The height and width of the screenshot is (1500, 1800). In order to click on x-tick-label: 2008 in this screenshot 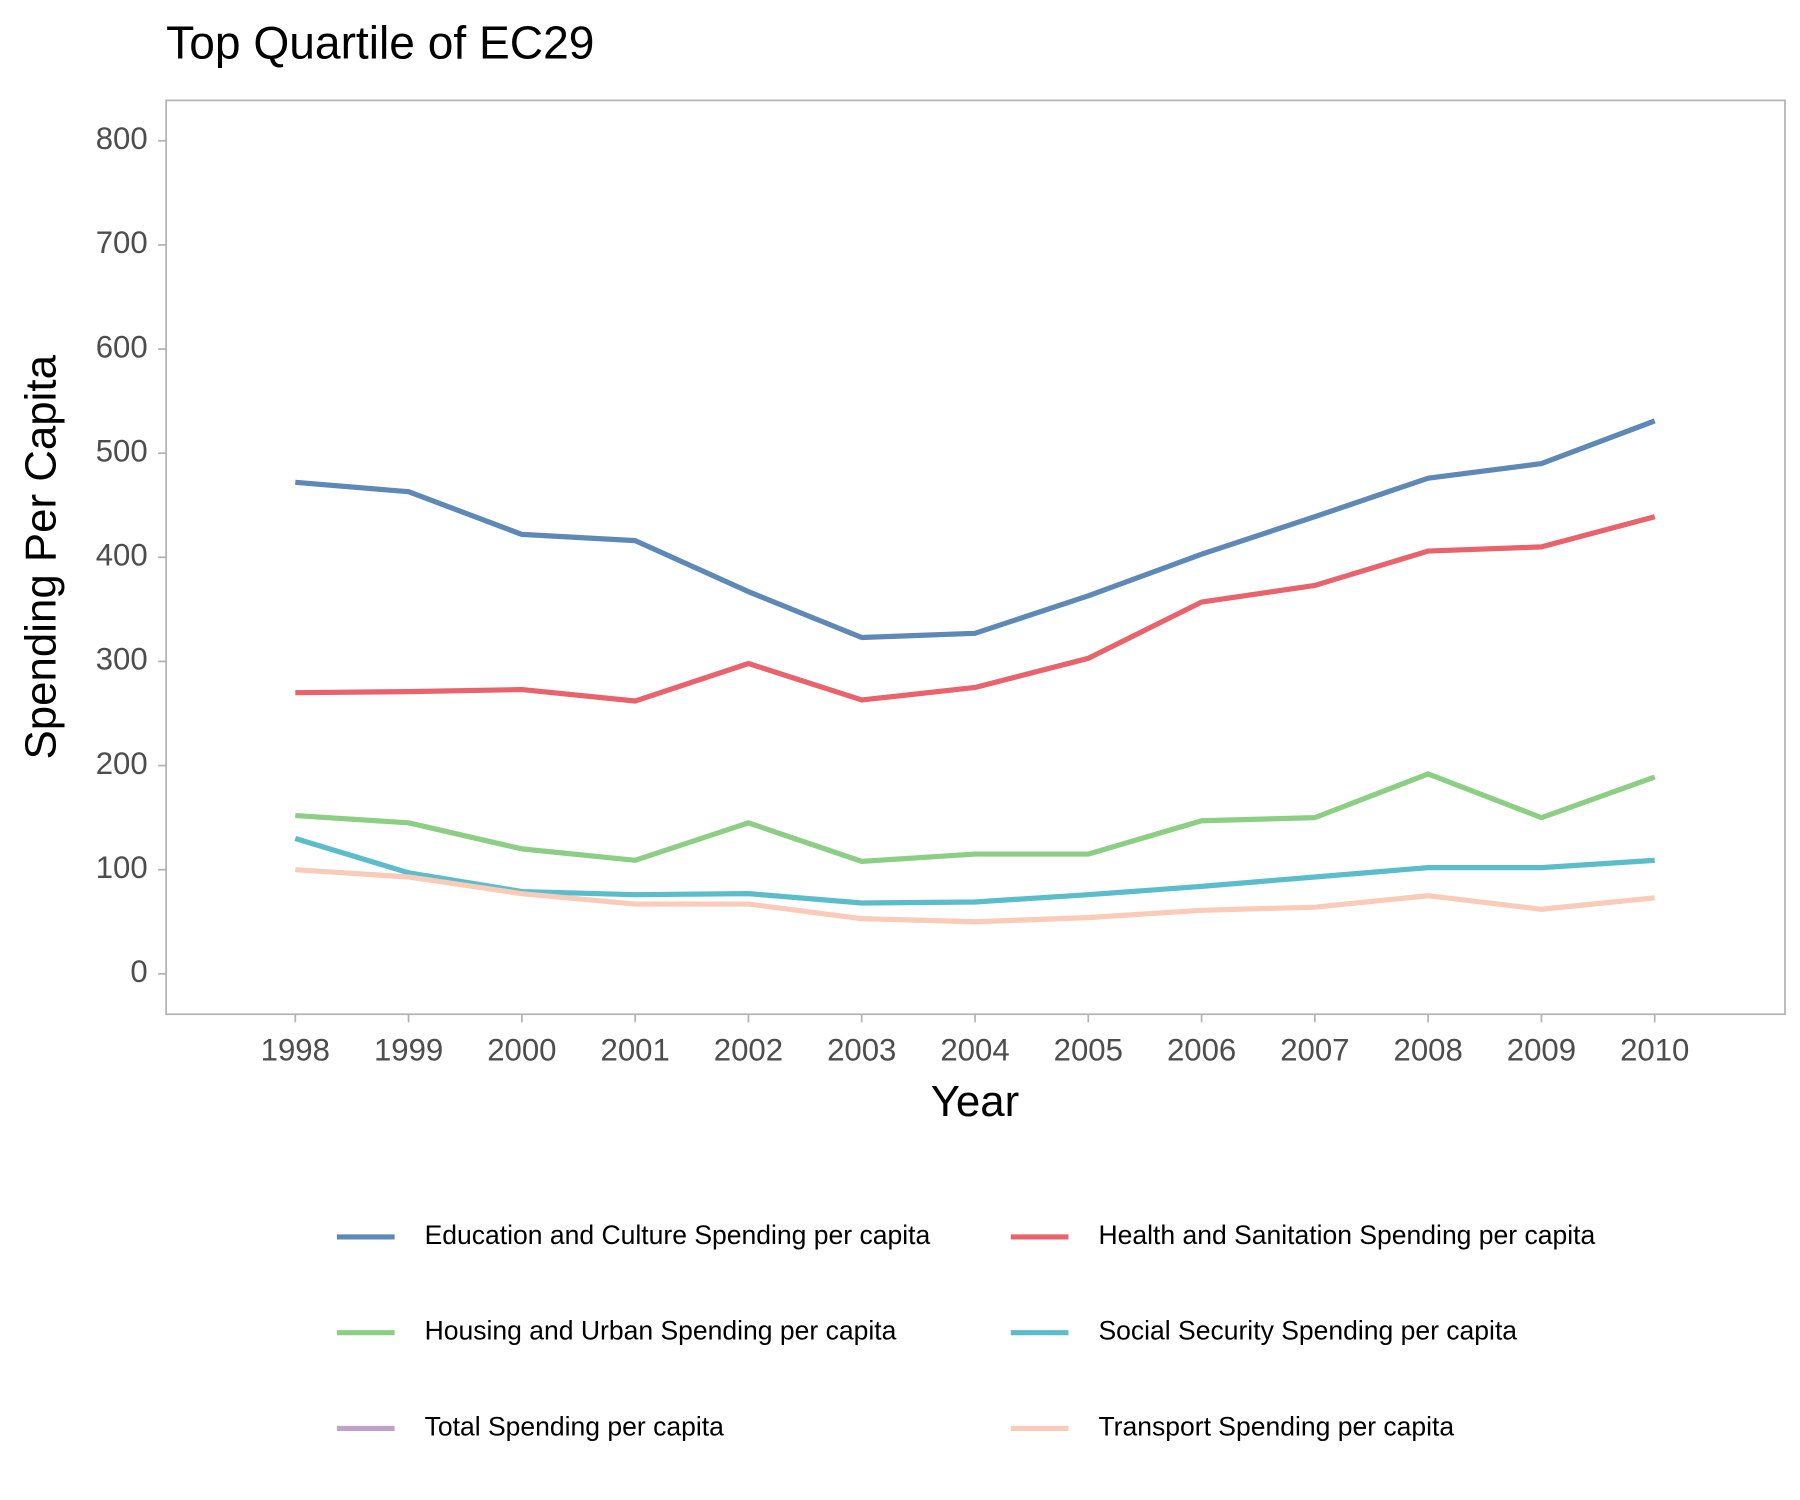, I will do `click(1428, 1050)`.